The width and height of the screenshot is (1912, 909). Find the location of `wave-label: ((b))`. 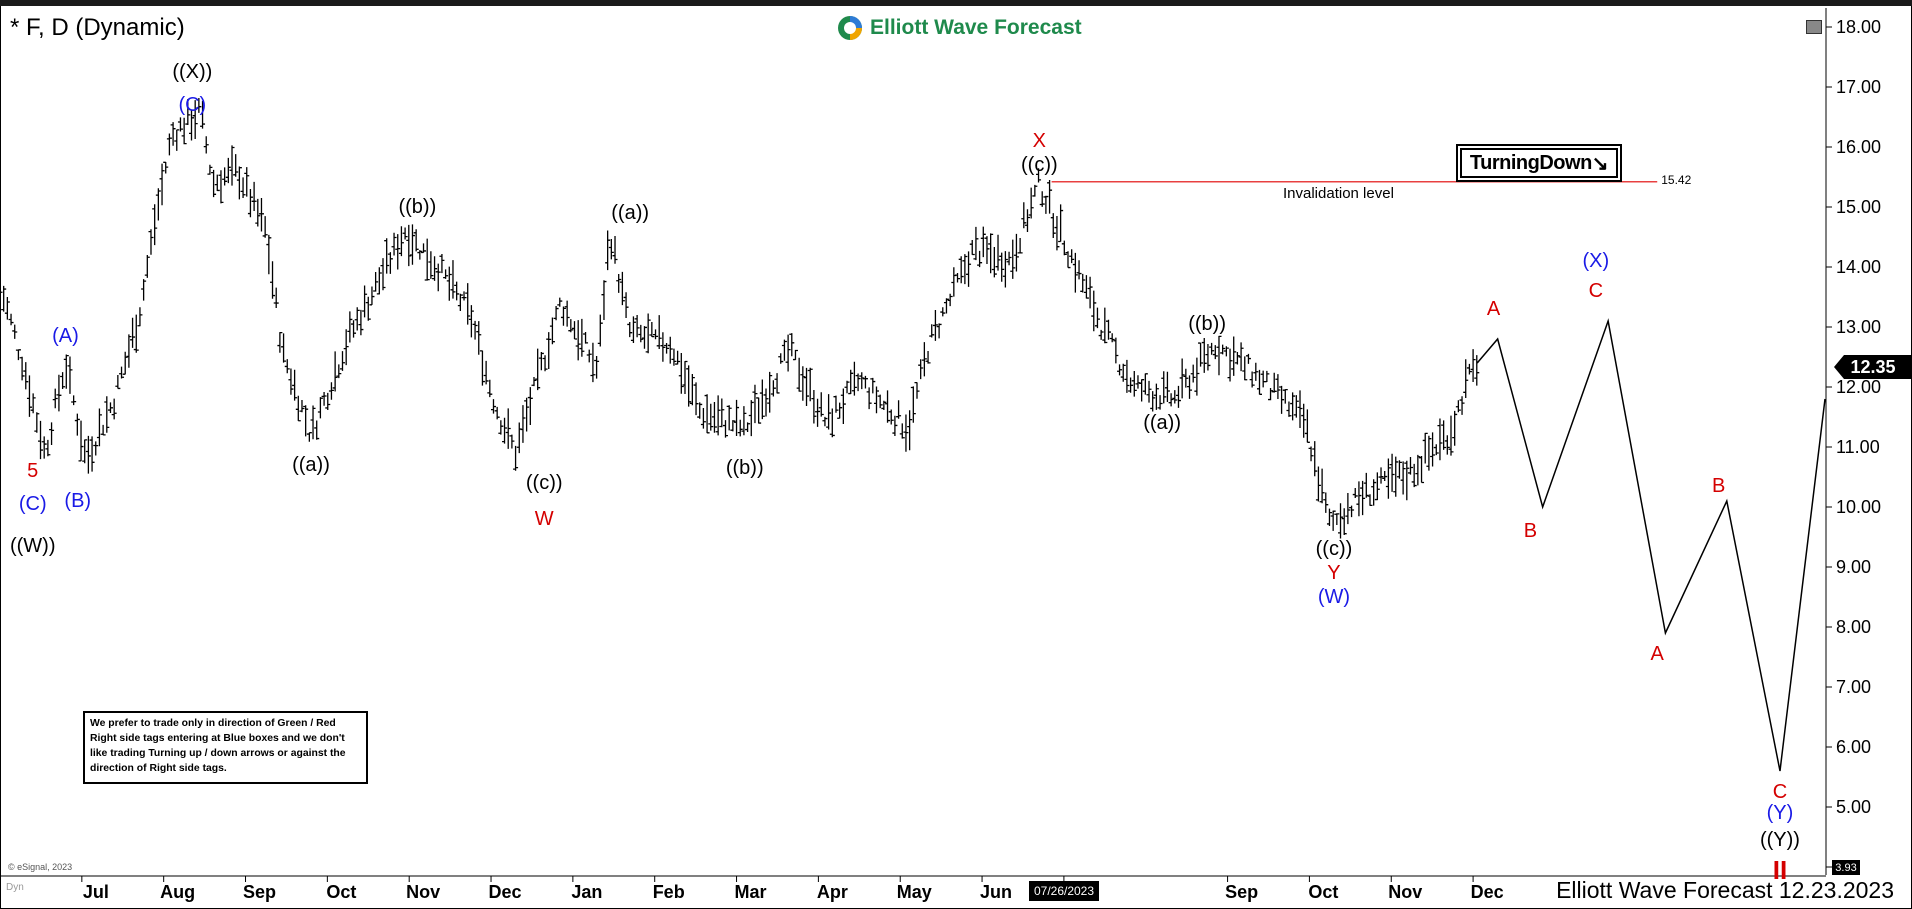

wave-label: ((b)) is located at coordinates (417, 207).